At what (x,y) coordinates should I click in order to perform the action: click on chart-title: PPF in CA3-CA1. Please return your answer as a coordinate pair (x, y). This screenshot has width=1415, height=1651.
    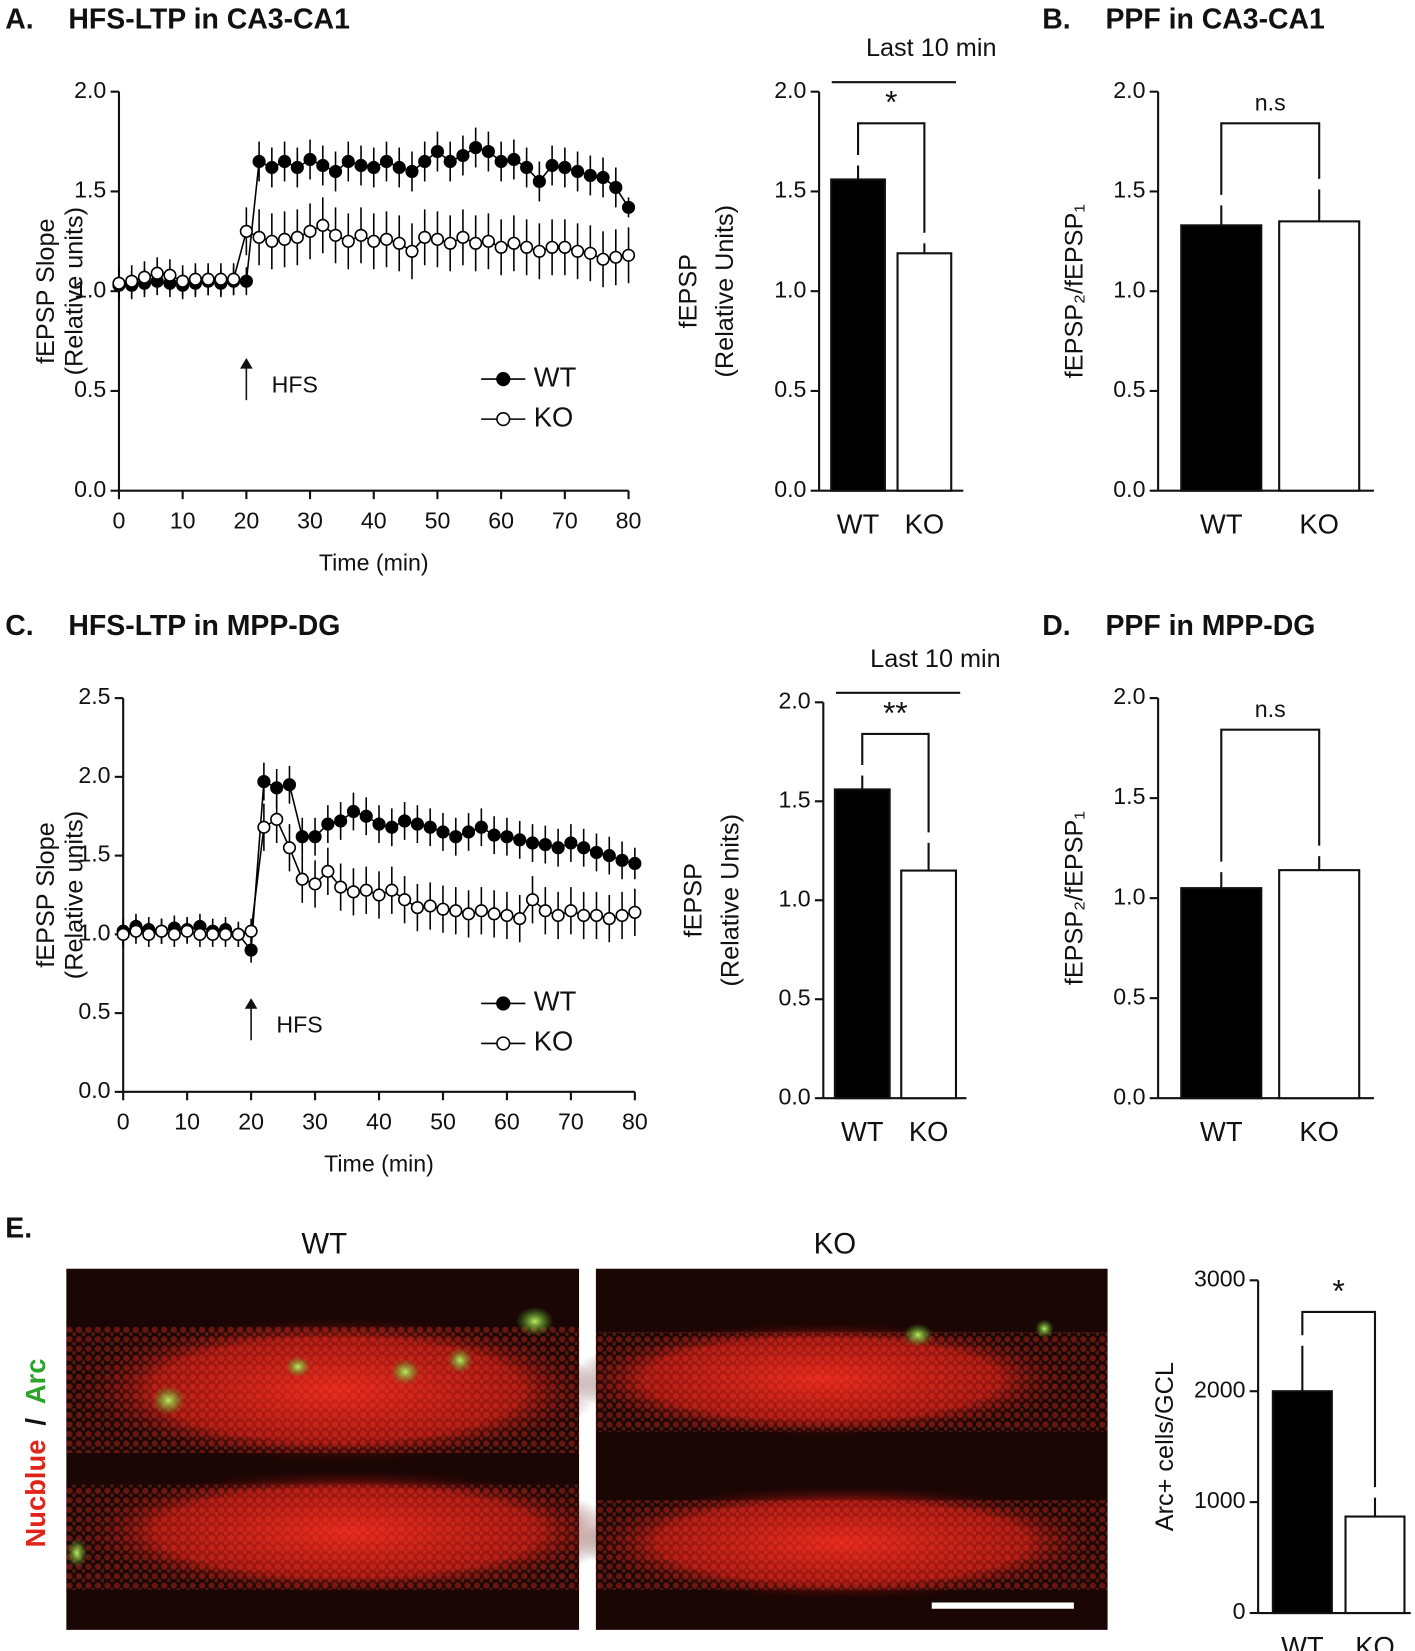
    Looking at the image, I should click on (1214, 20).